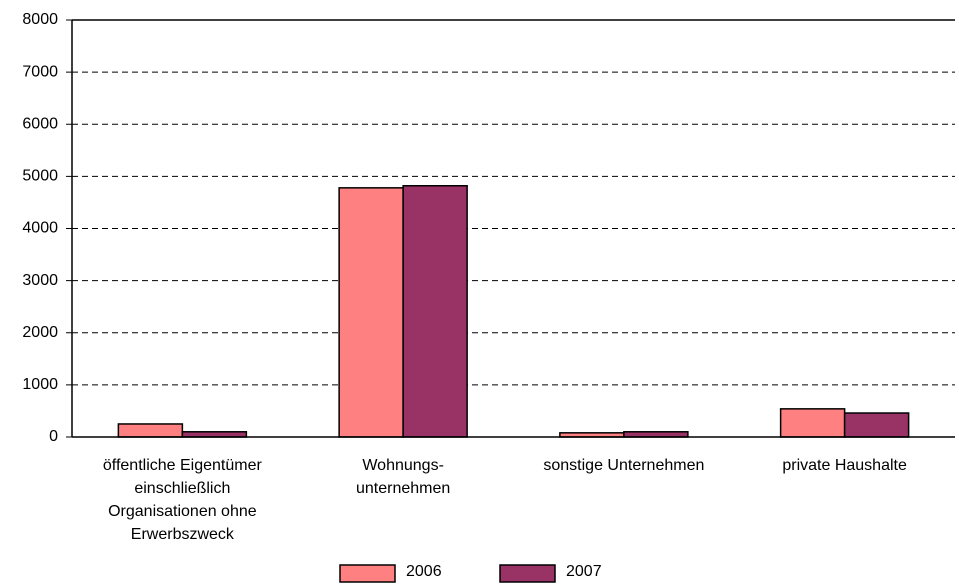 The width and height of the screenshot is (959, 585). I want to click on y-tick-label: 6000, so click(40, 123).